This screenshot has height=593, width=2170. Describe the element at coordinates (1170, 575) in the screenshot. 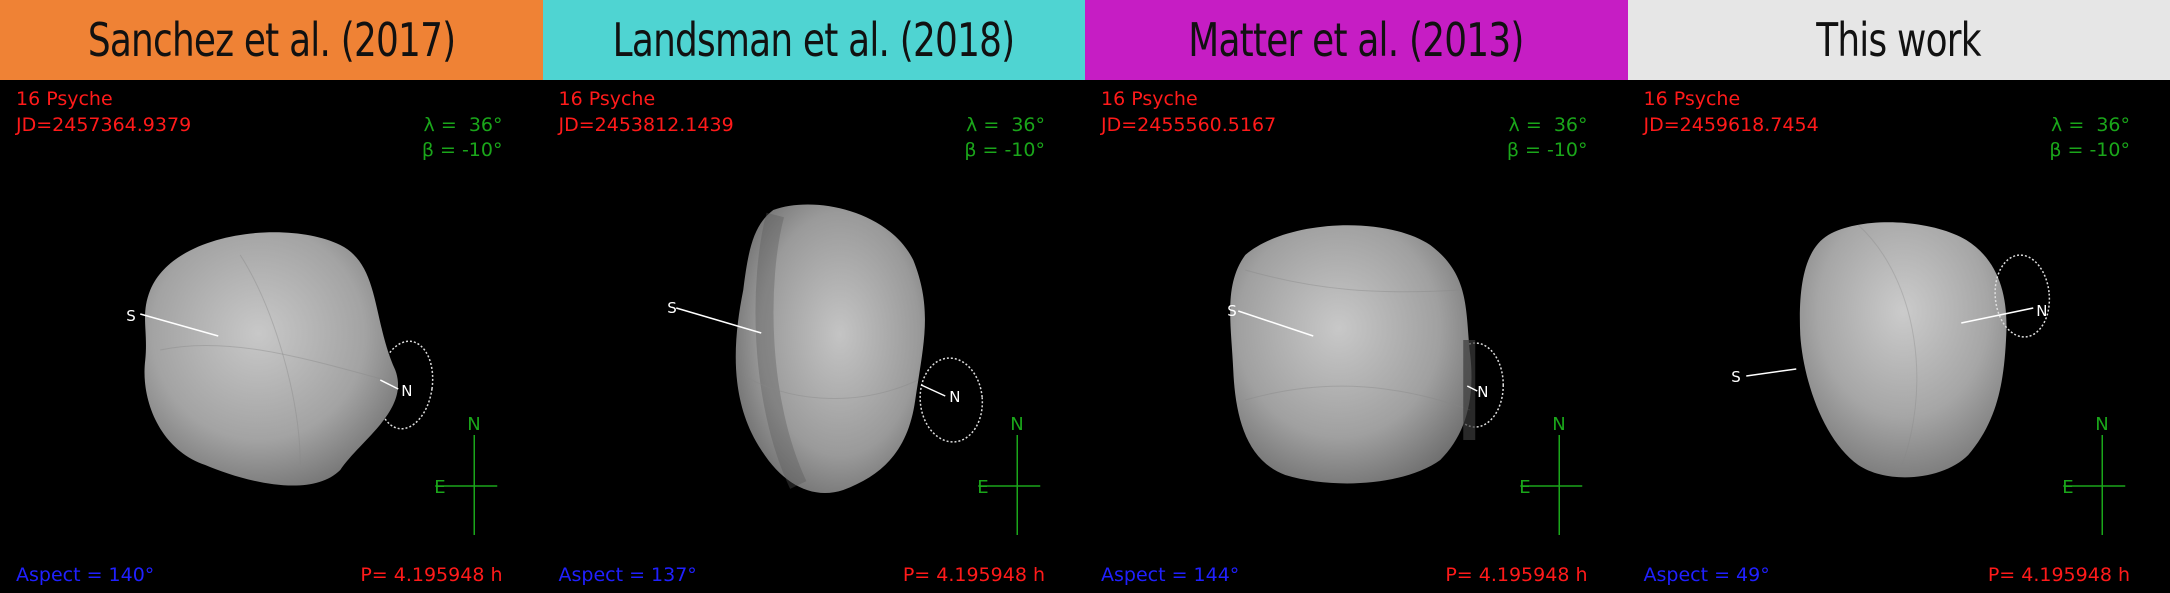

I see `aspect-label: Aspect = 144°` at that location.